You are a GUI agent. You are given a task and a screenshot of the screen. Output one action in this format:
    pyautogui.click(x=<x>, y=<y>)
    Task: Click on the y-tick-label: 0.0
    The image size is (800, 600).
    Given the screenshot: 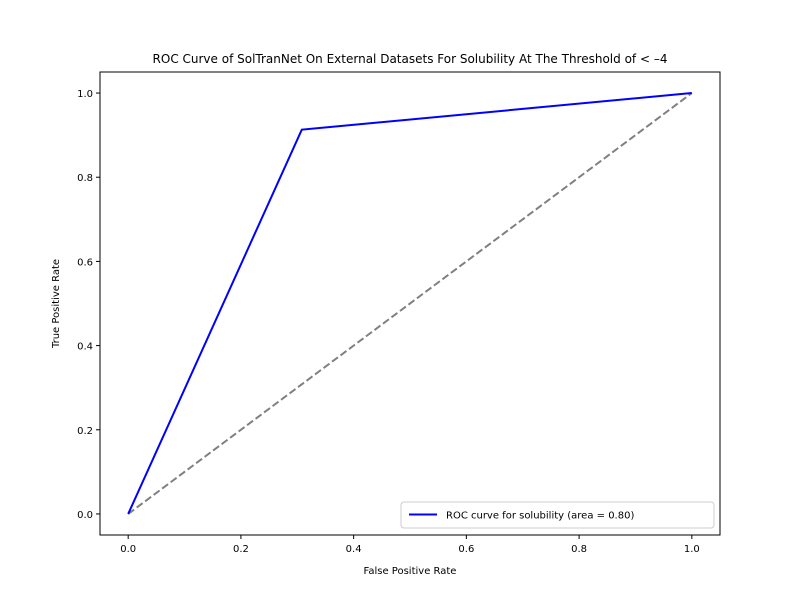 What is the action you would take?
    pyautogui.click(x=85, y=515)
    